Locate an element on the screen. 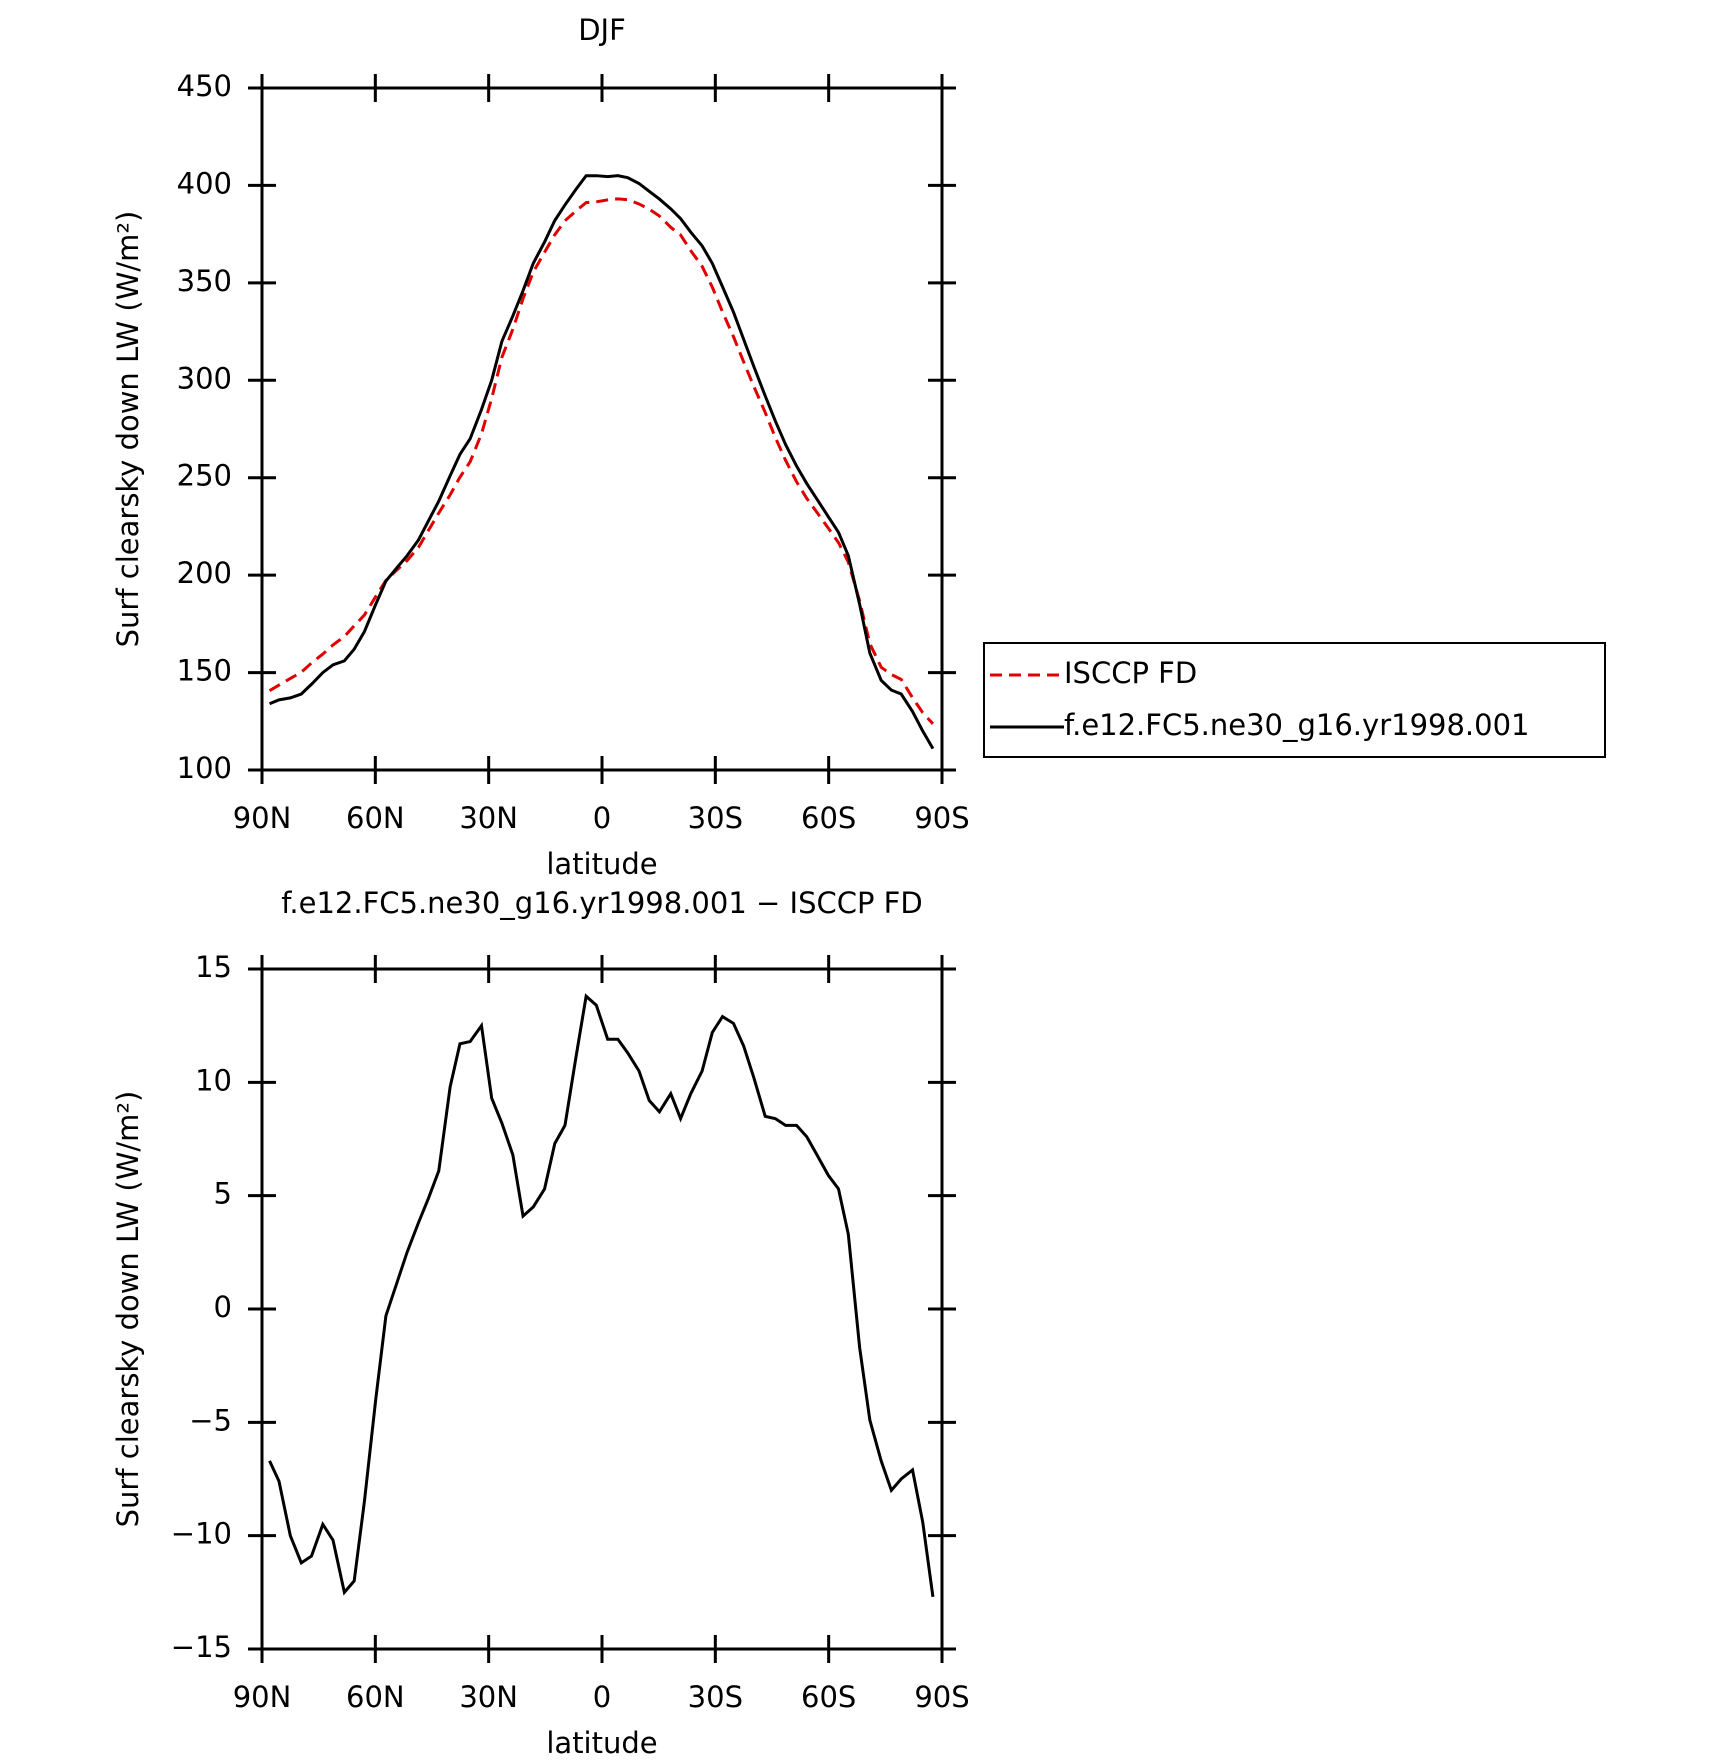  y-tick-label: 10 is located at coordinates (213, 1080).